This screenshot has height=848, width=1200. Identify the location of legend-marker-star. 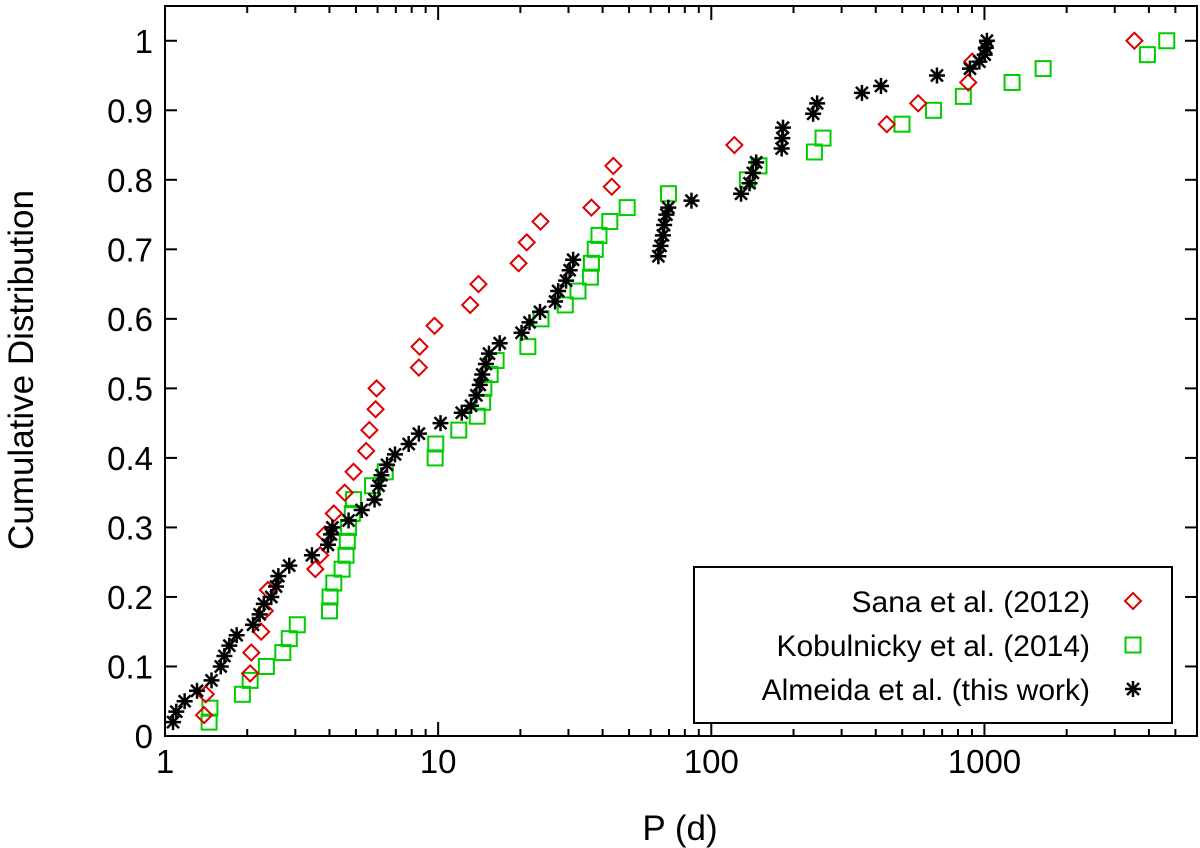
(1133, 689).